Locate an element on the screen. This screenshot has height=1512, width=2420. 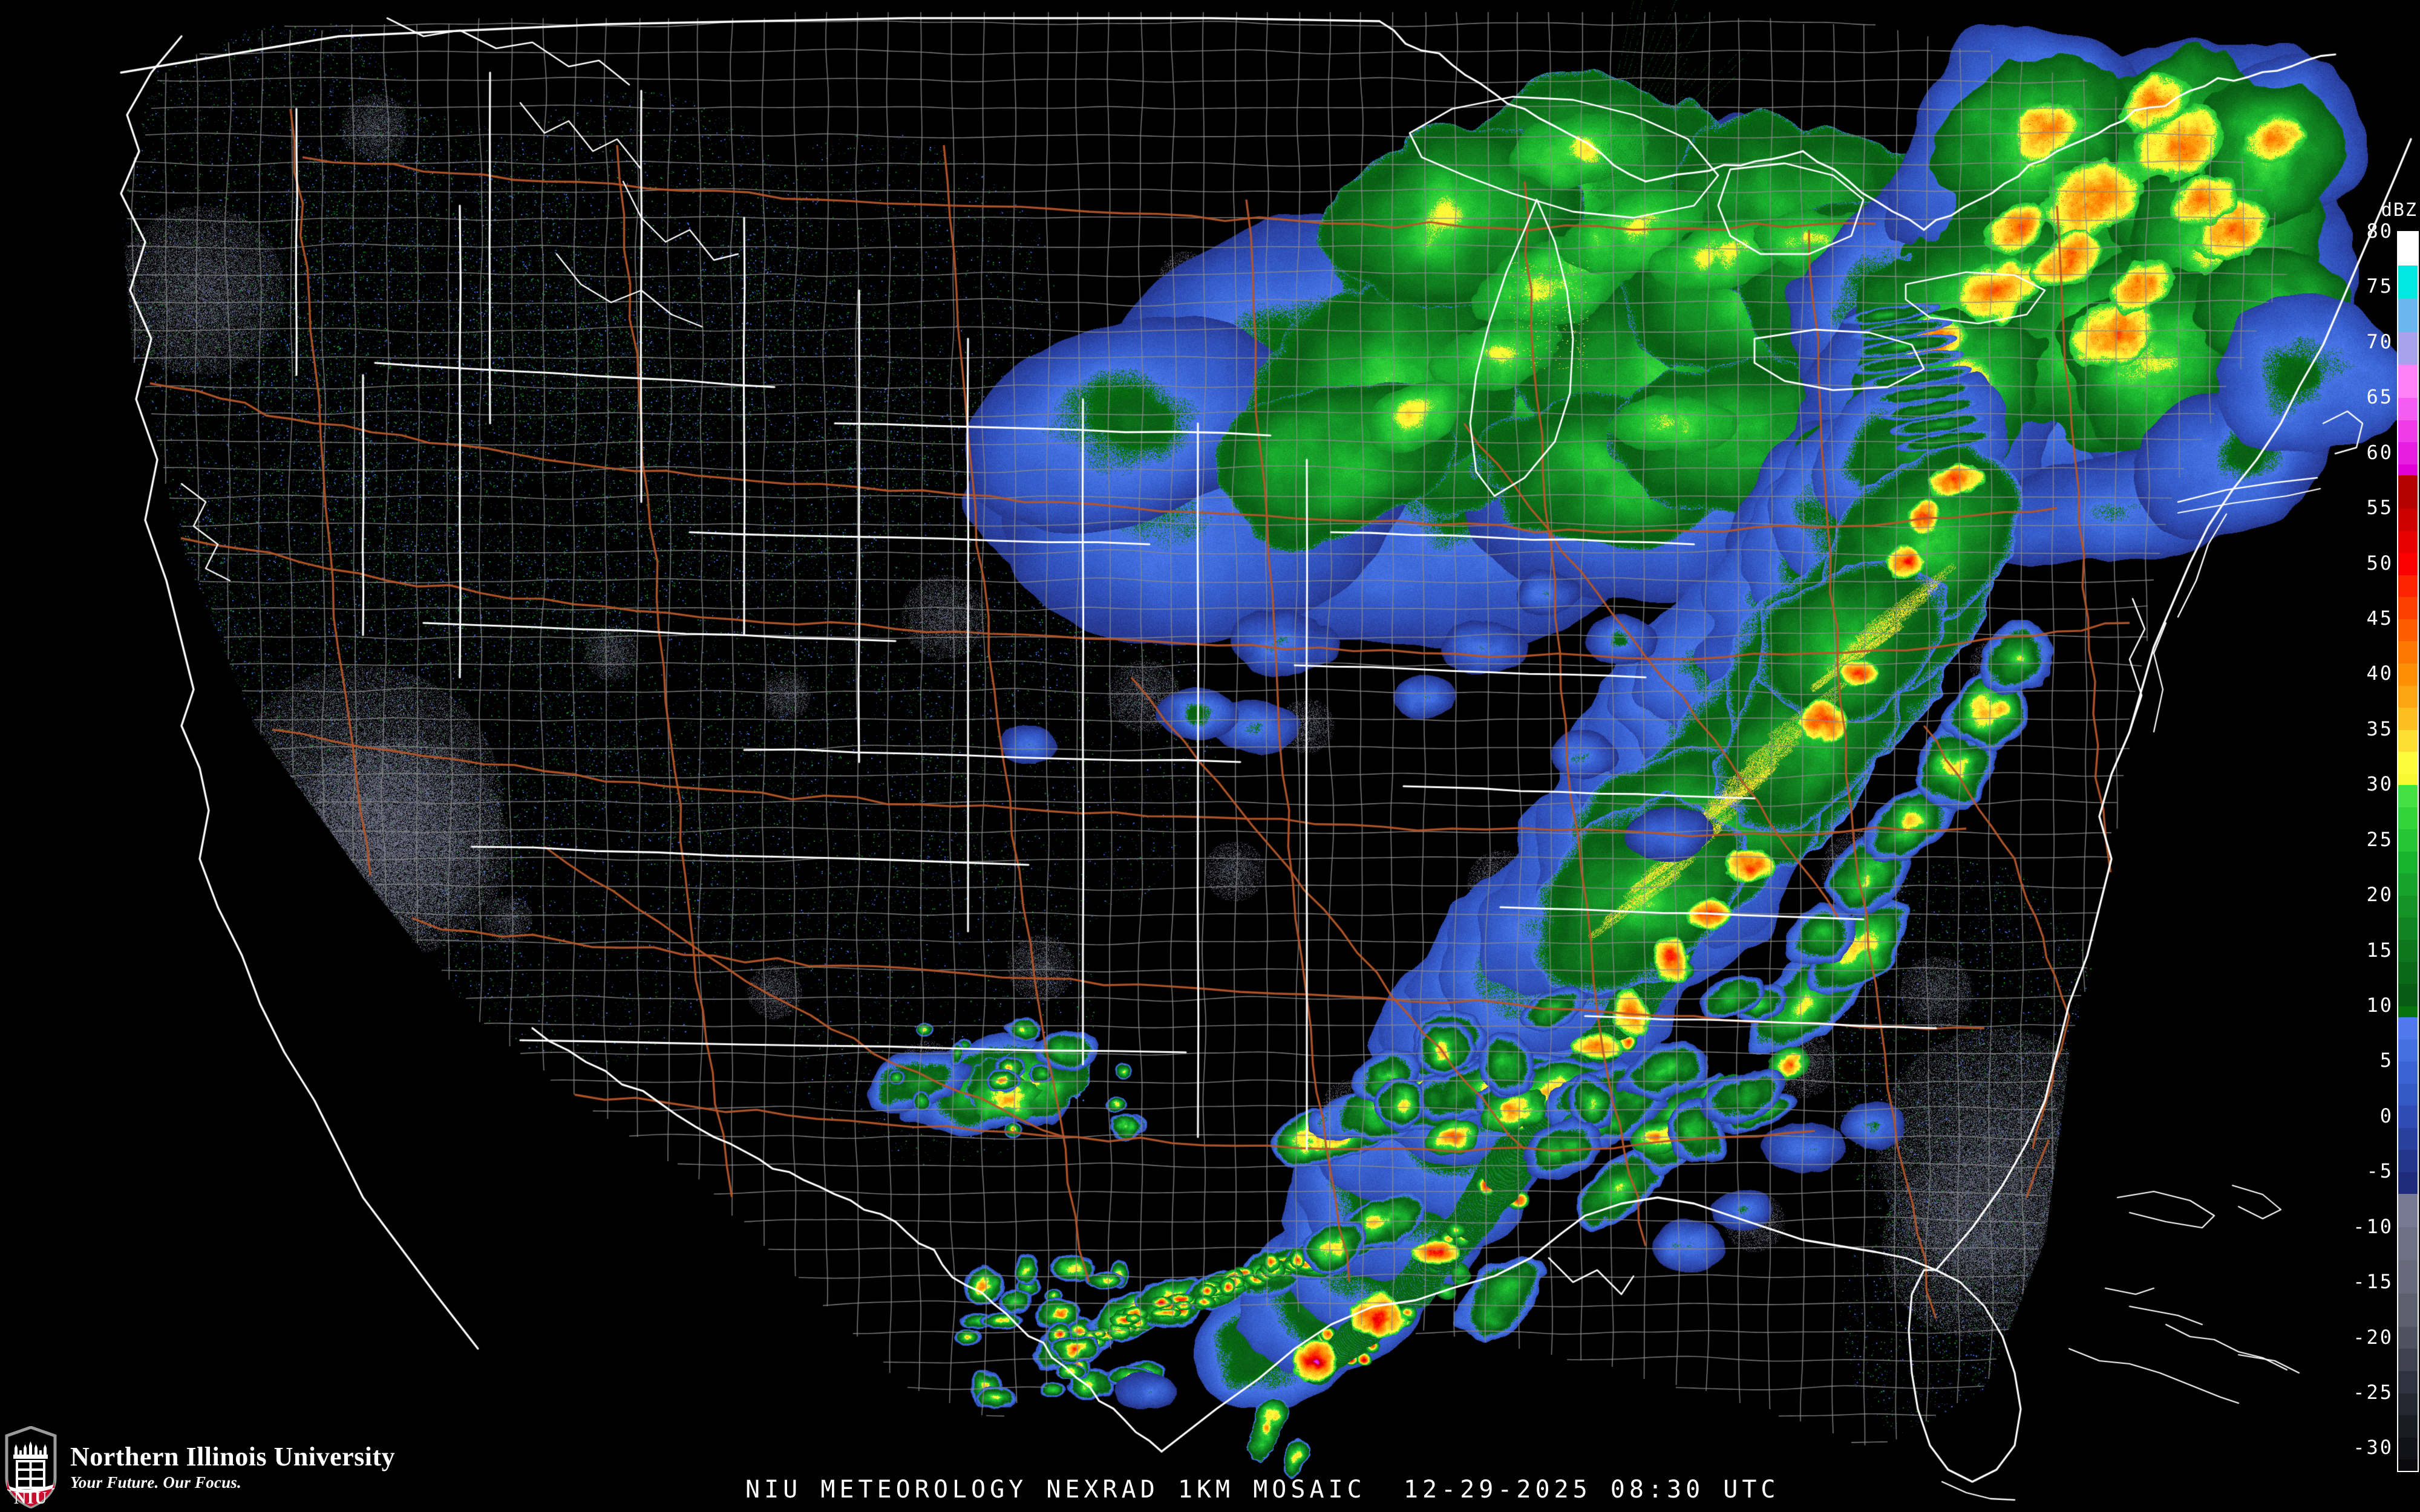
colorbar-tick: 60 is located at coordinates (2379, 452).